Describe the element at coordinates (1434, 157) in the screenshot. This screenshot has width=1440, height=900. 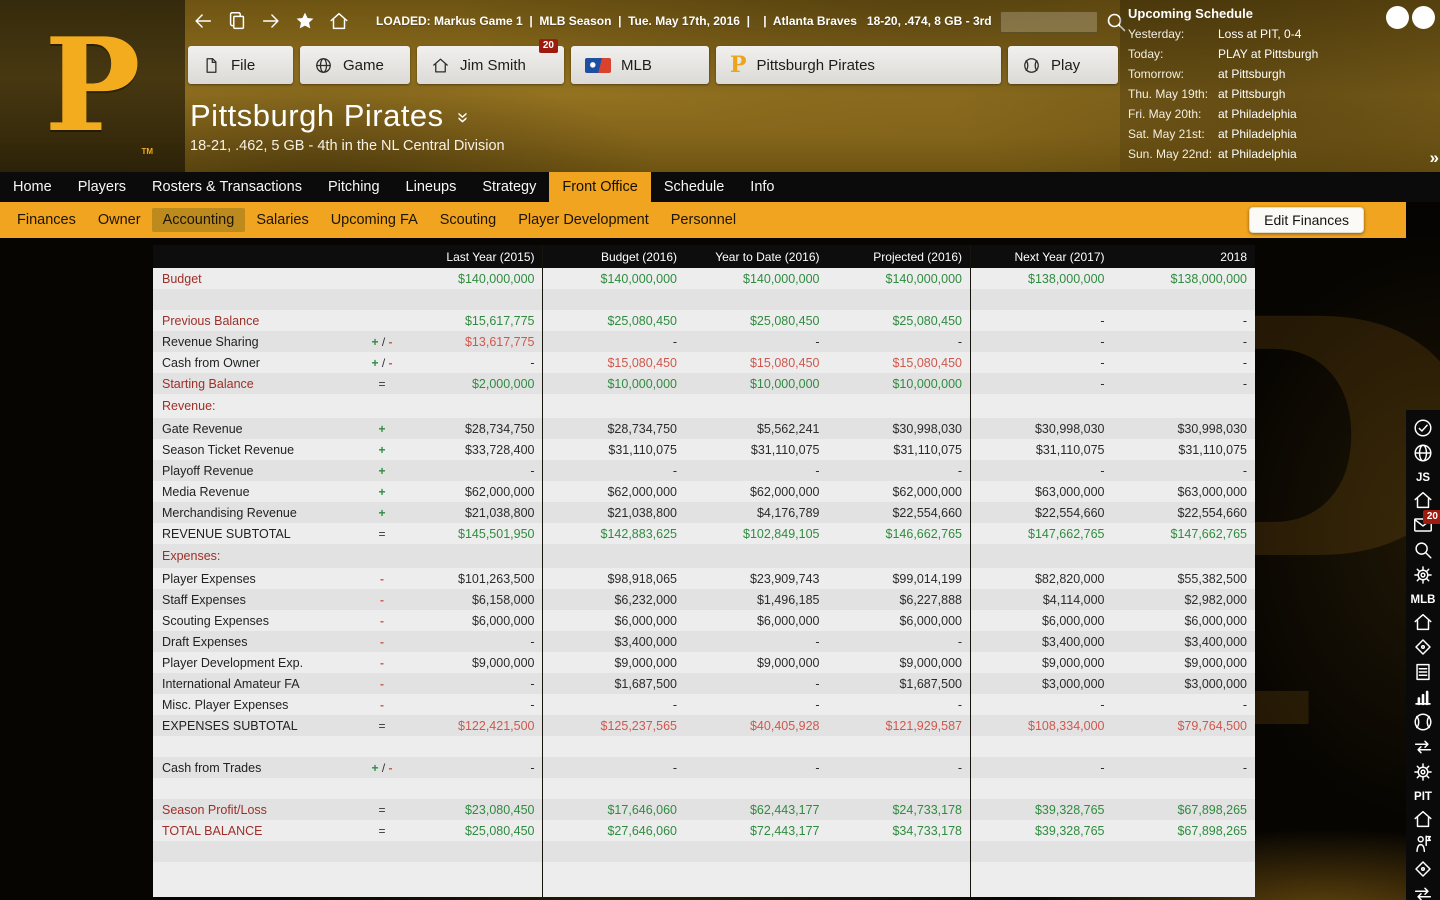
I see `expand-chevron-icon: »` at that location.